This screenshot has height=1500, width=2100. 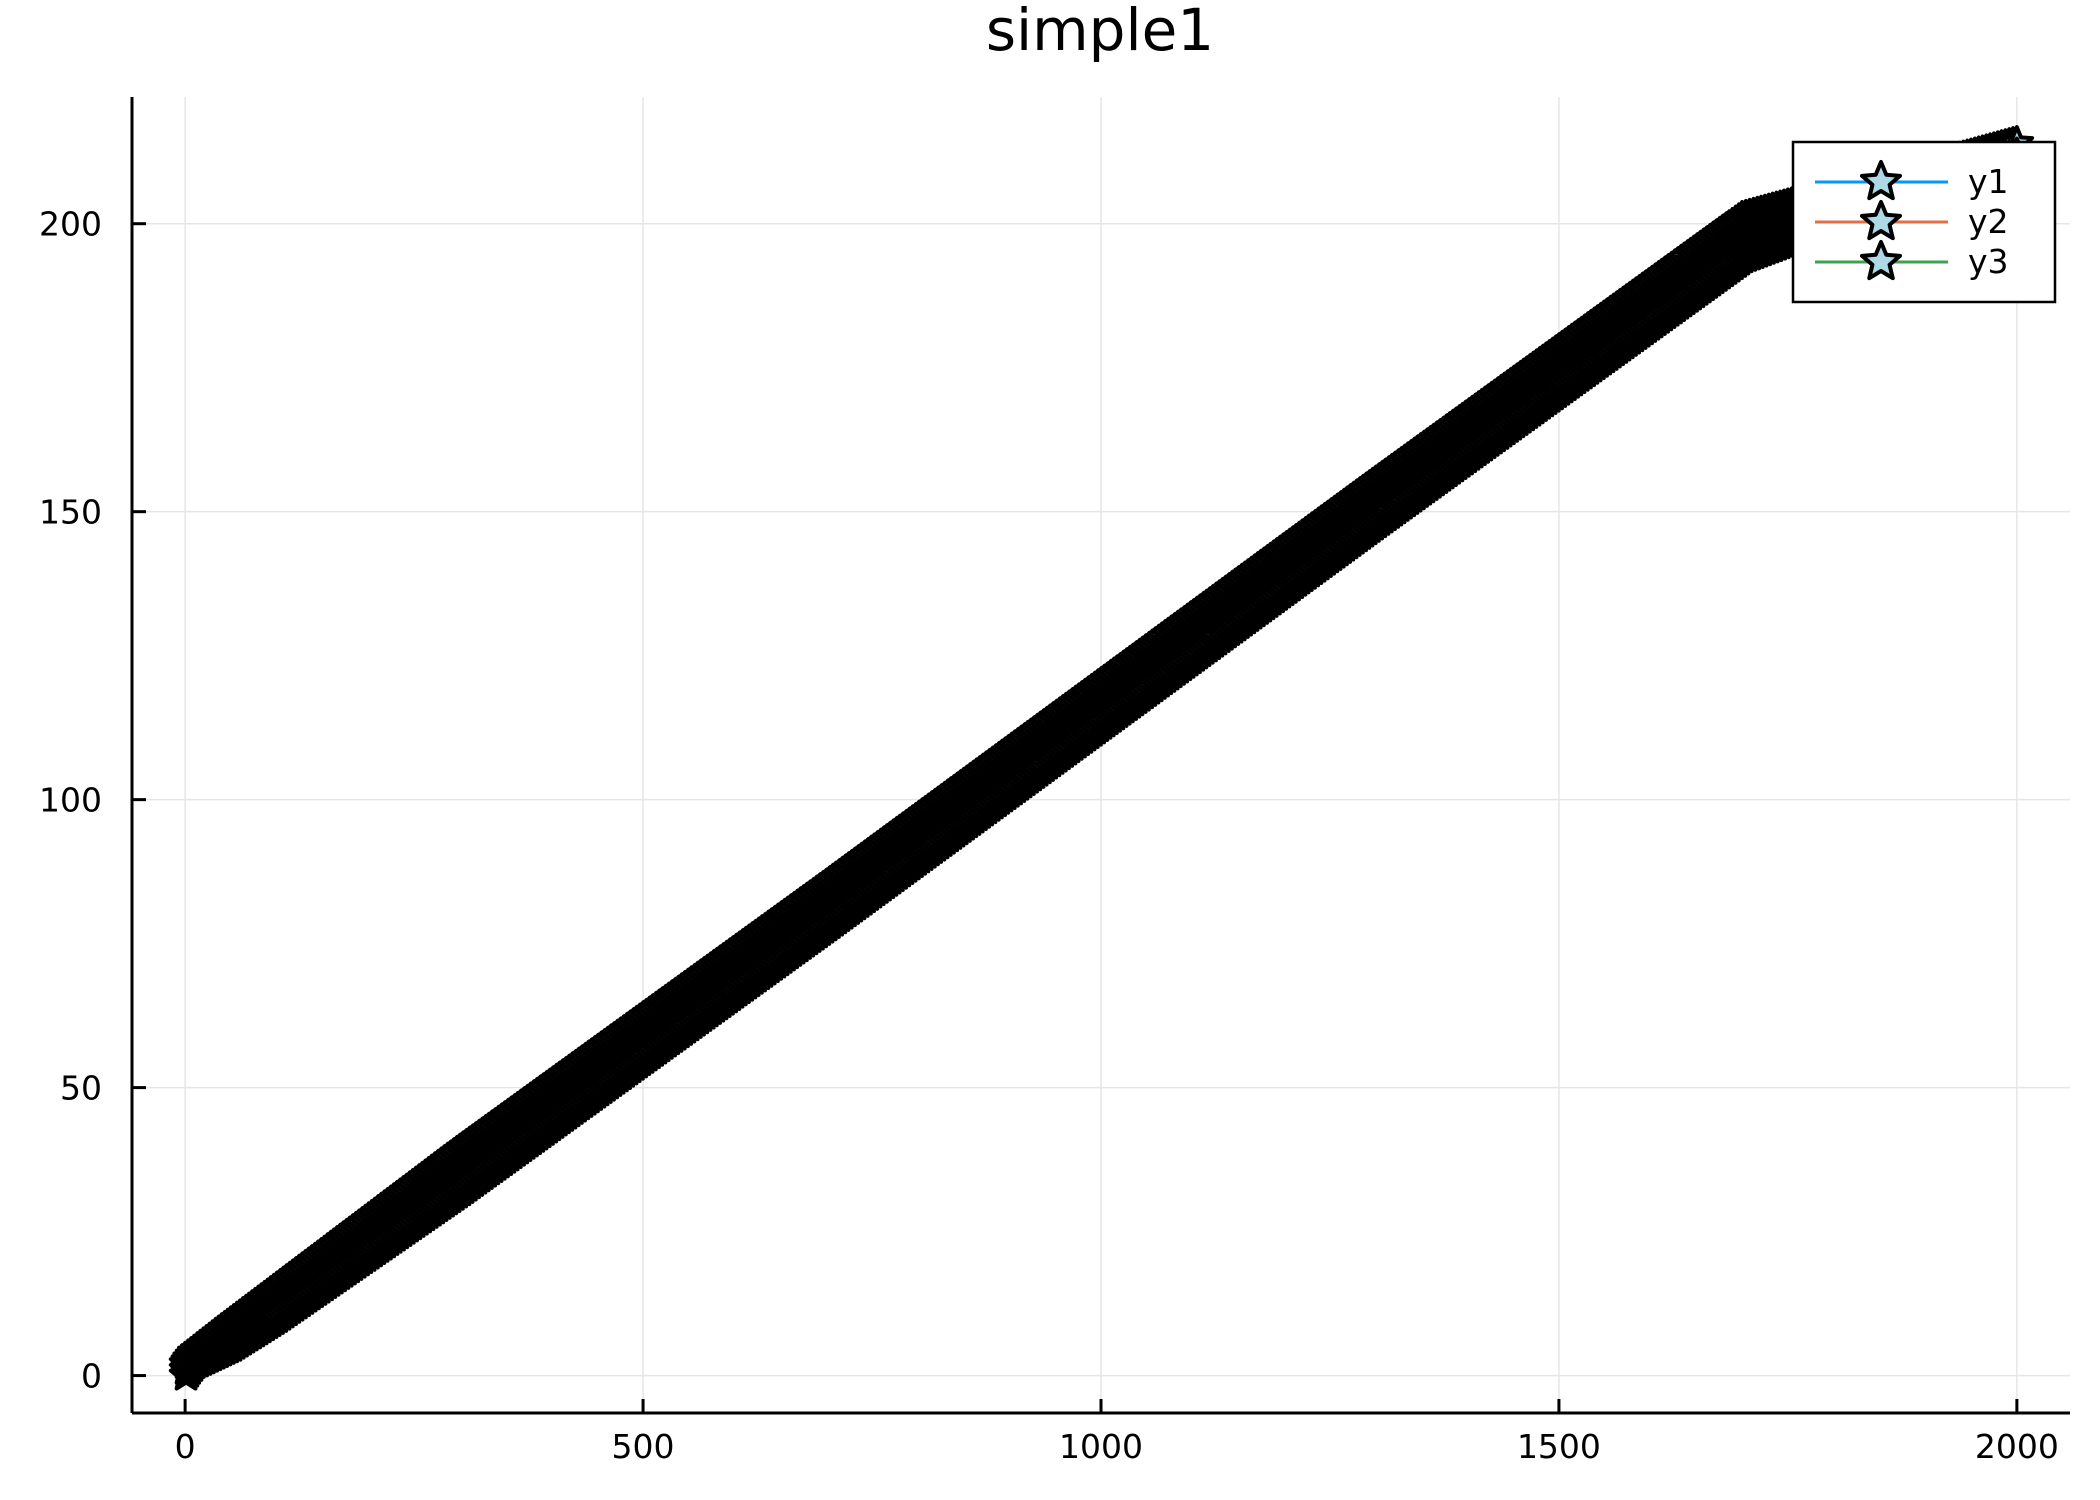 I want to click on y-tick-label: 0, so click(x=91, y=1376).